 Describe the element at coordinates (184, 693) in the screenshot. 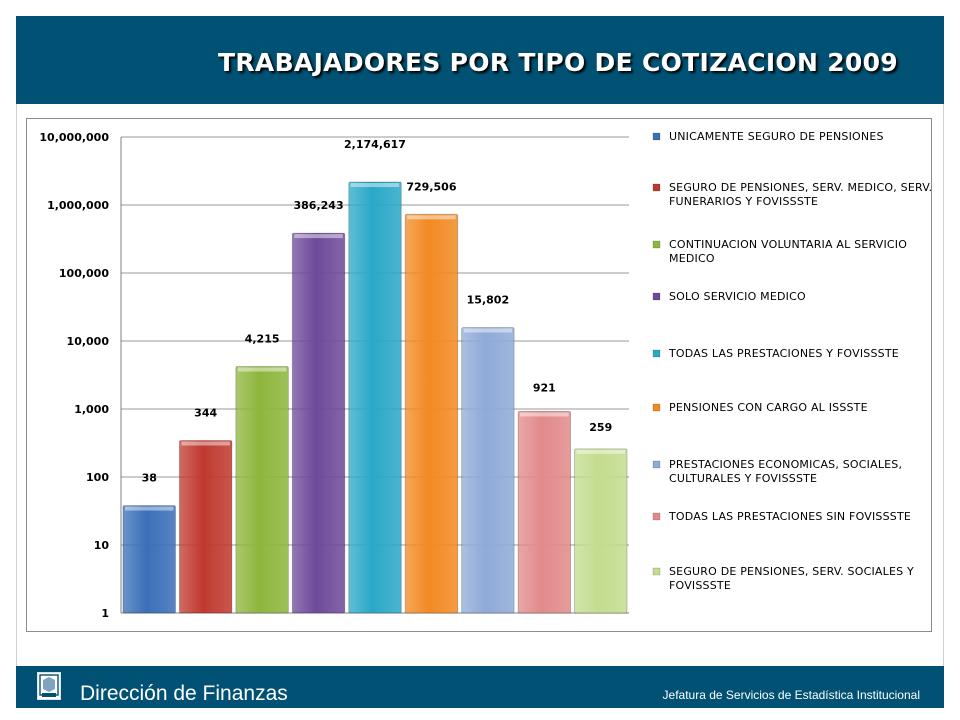

I see `footer-department: Dirección de Finanzas` at that location.